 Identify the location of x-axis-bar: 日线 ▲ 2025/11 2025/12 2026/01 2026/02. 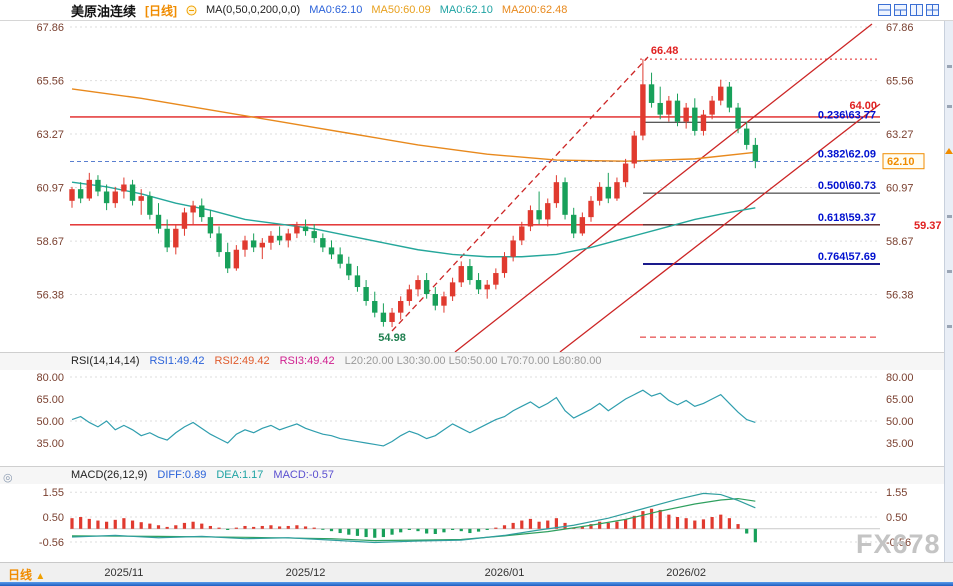
(476, 572).